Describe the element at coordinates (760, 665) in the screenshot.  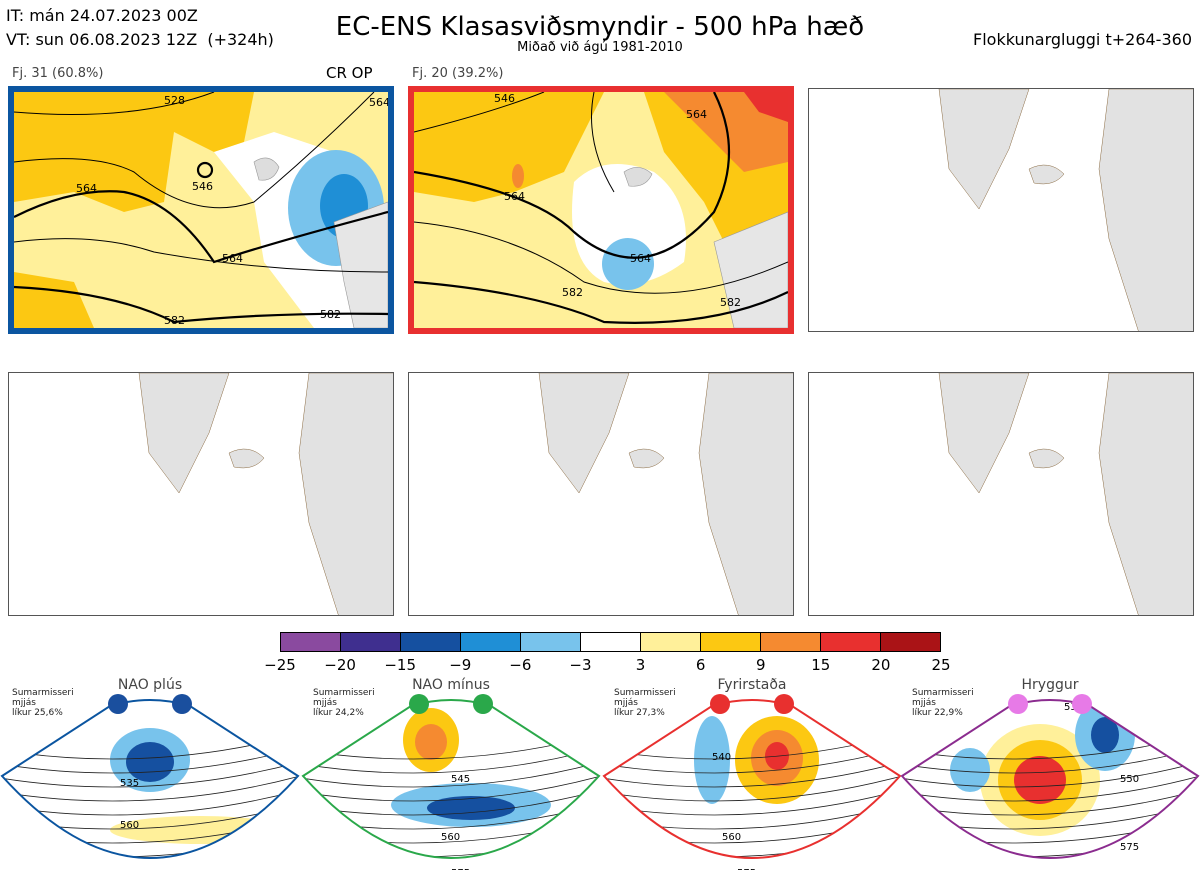
I see `colorbar-tick-label: 9` at that location.